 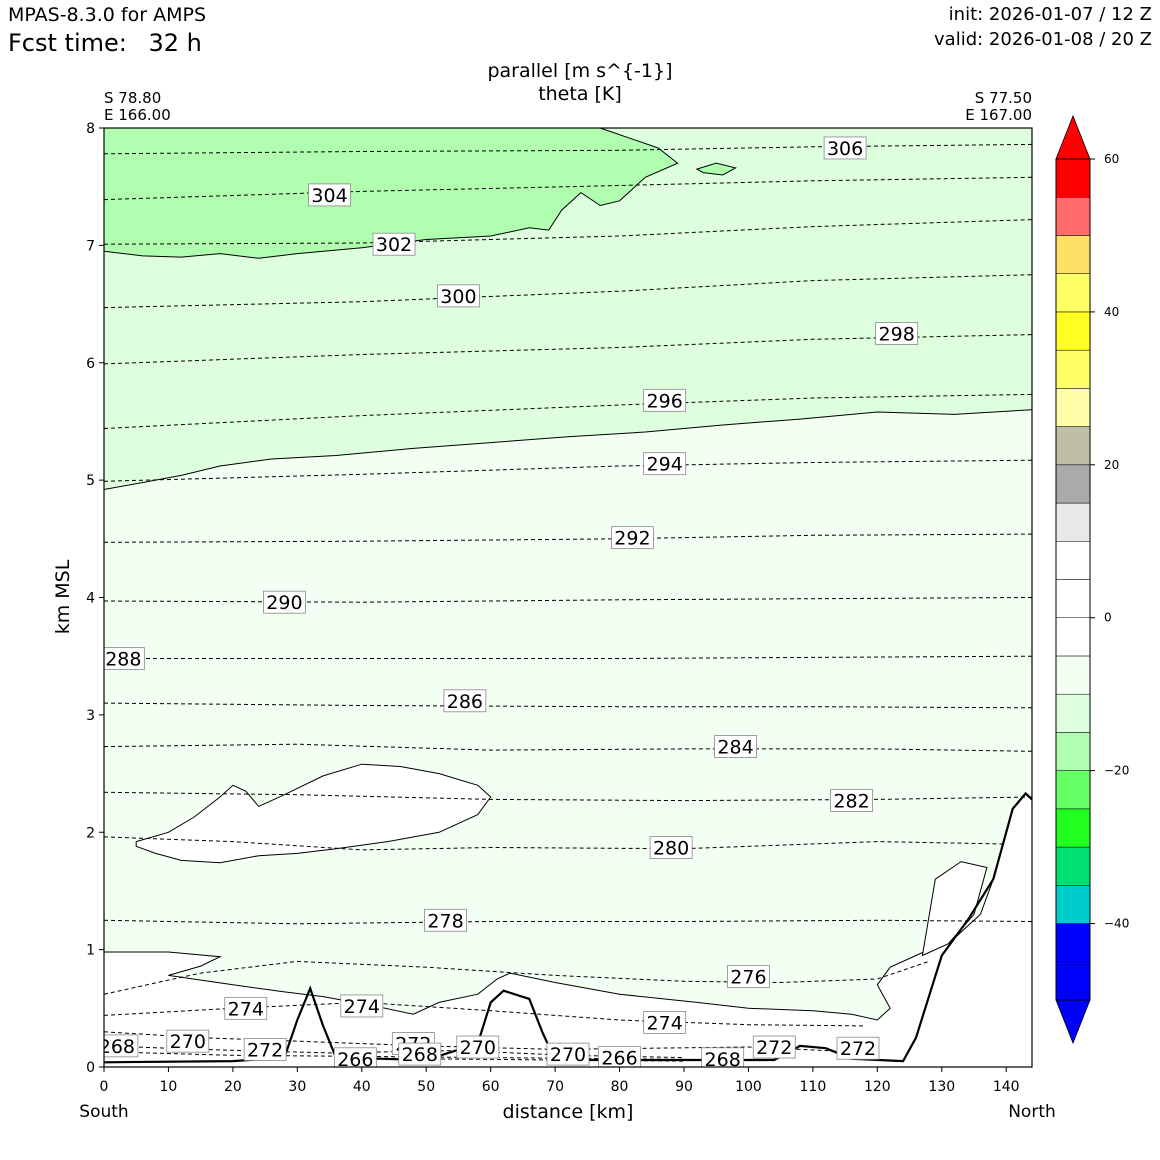 I want to click on contour-label: 276, so click(x=748, y=978).